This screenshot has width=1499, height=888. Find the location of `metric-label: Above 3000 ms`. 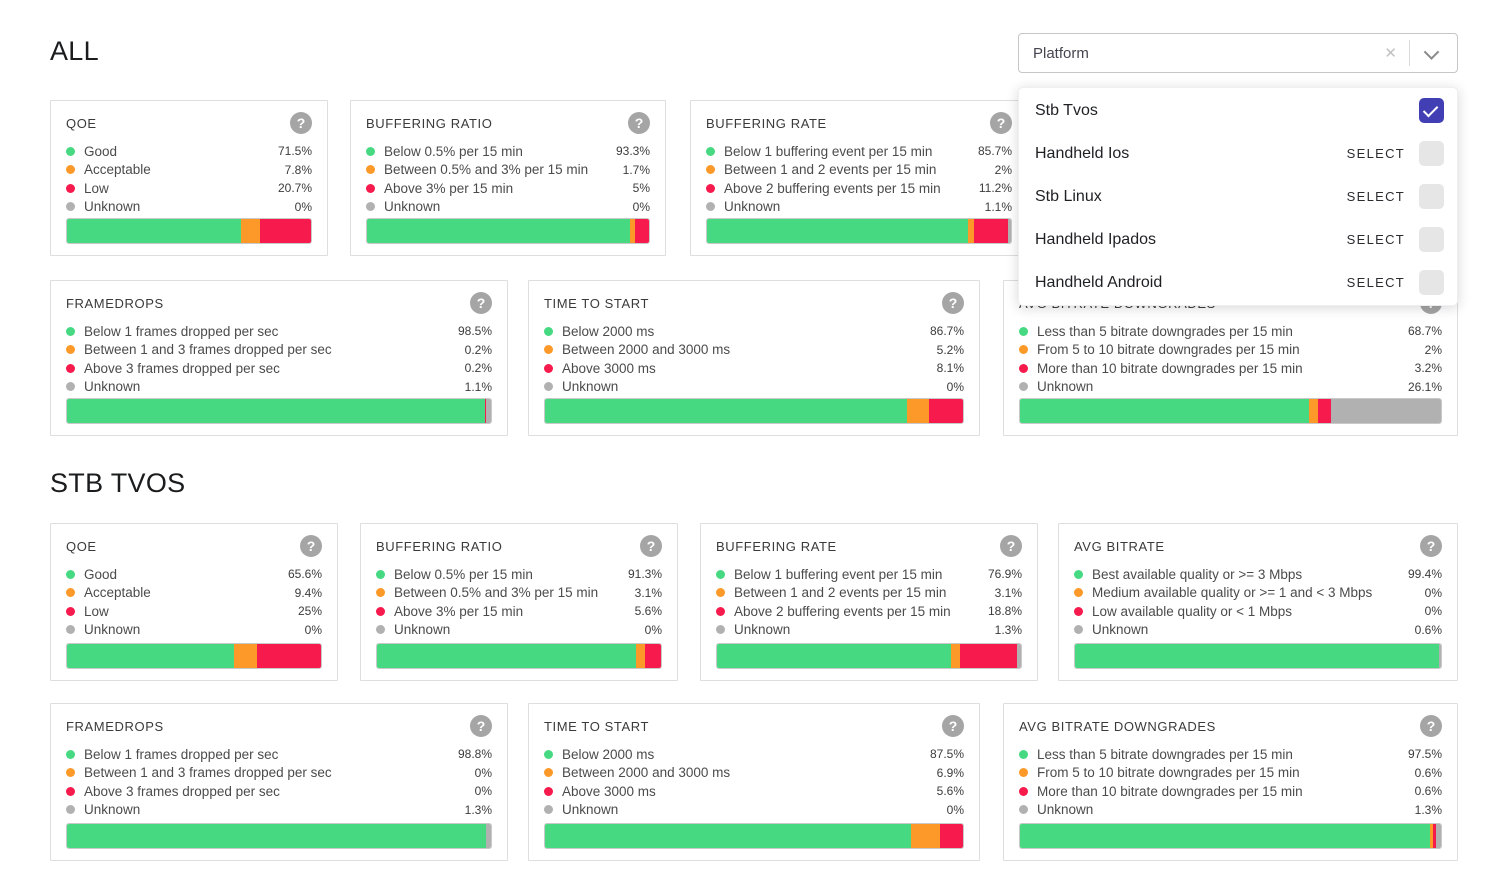

metric-label: Above 3000 ms is located at coordinates (609, 368).